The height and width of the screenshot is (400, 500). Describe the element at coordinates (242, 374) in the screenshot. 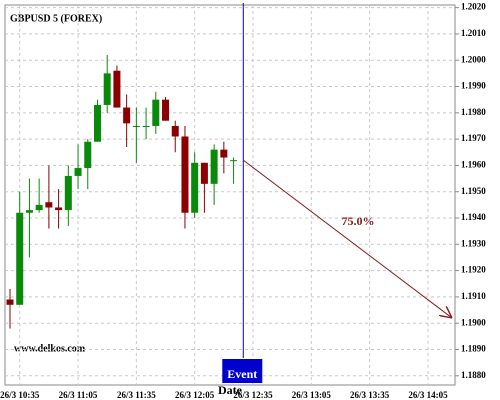

I see `event-label: Event` at that location.